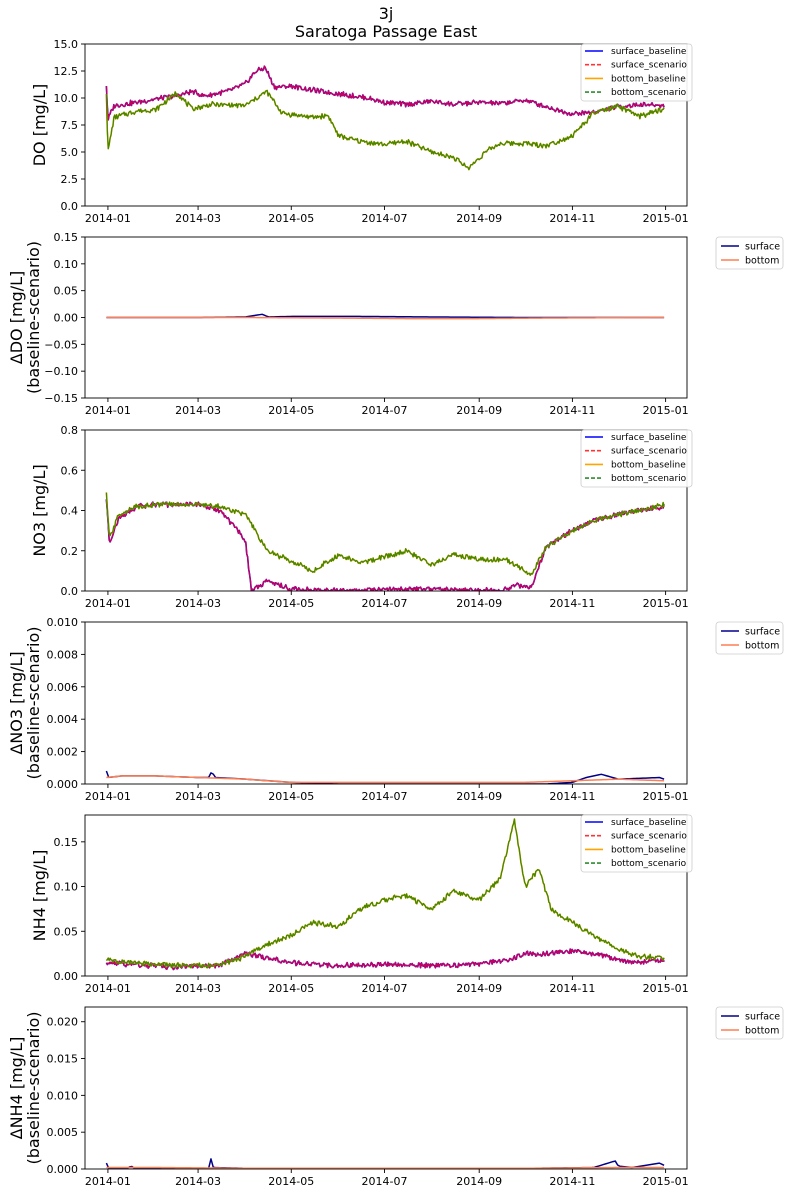 This screenshot has height=1196, width=791. Describe the element at coordinates (63, 1132) in the screenshot. I see `y-tick-label: 0.005` at that location.